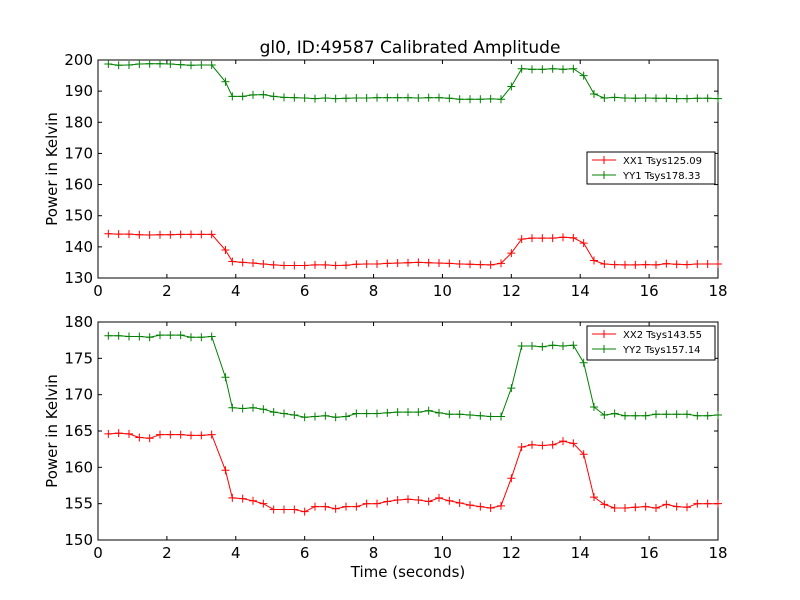  Describe the element at coordinates (78, 358) in the screenshot. I see `y-tick-label: 175` at that location.